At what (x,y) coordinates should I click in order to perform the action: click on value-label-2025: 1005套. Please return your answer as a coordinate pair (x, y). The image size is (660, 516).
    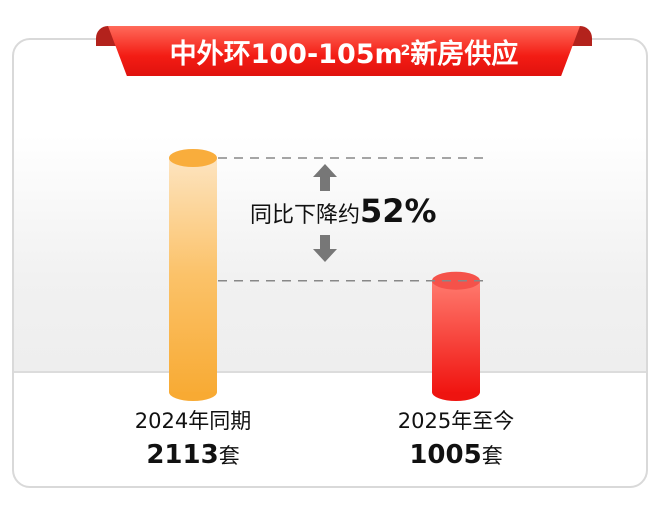
    Looking at the image, I should click on (456, 455).